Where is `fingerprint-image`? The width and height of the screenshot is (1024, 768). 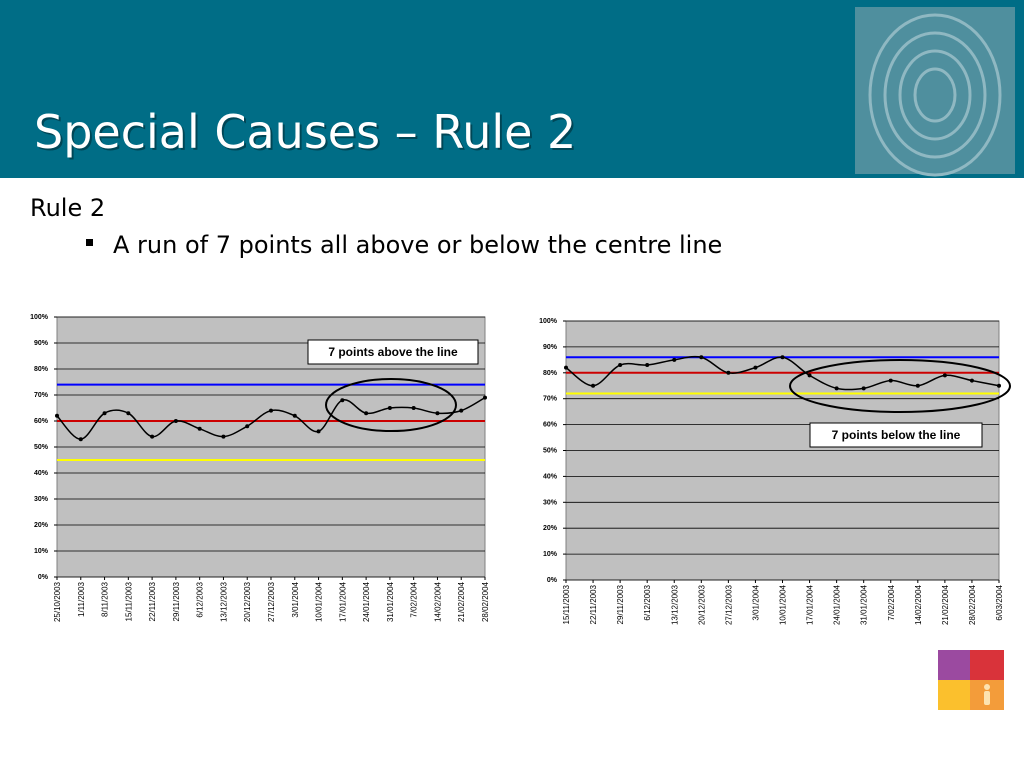 fingerprint-image is located at coordinates (935, 92).